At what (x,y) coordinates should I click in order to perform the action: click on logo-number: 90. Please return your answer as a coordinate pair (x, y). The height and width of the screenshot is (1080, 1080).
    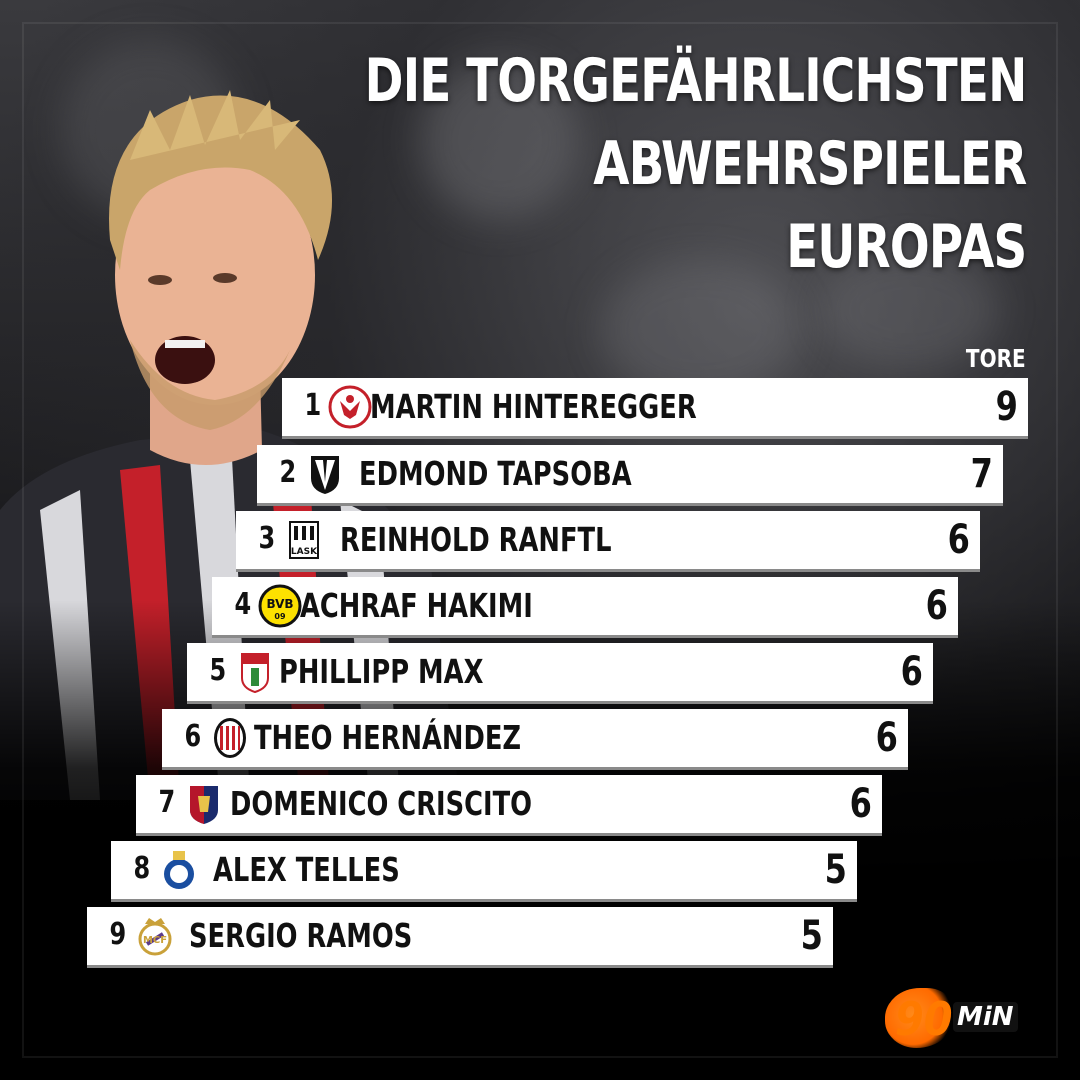
    Looking at the image, I should click on (924, 1019).